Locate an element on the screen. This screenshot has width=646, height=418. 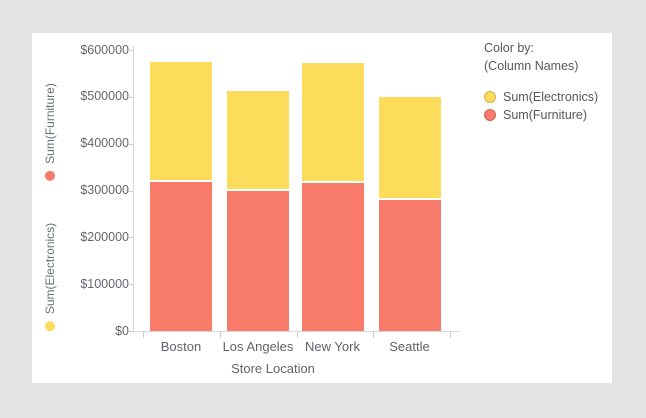
y-axis-line is located at coordinates (133, 188).